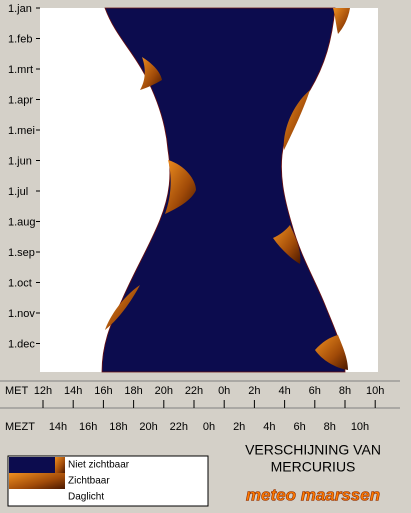  I want to click on month-label: 1.jul, so click(18, 192).